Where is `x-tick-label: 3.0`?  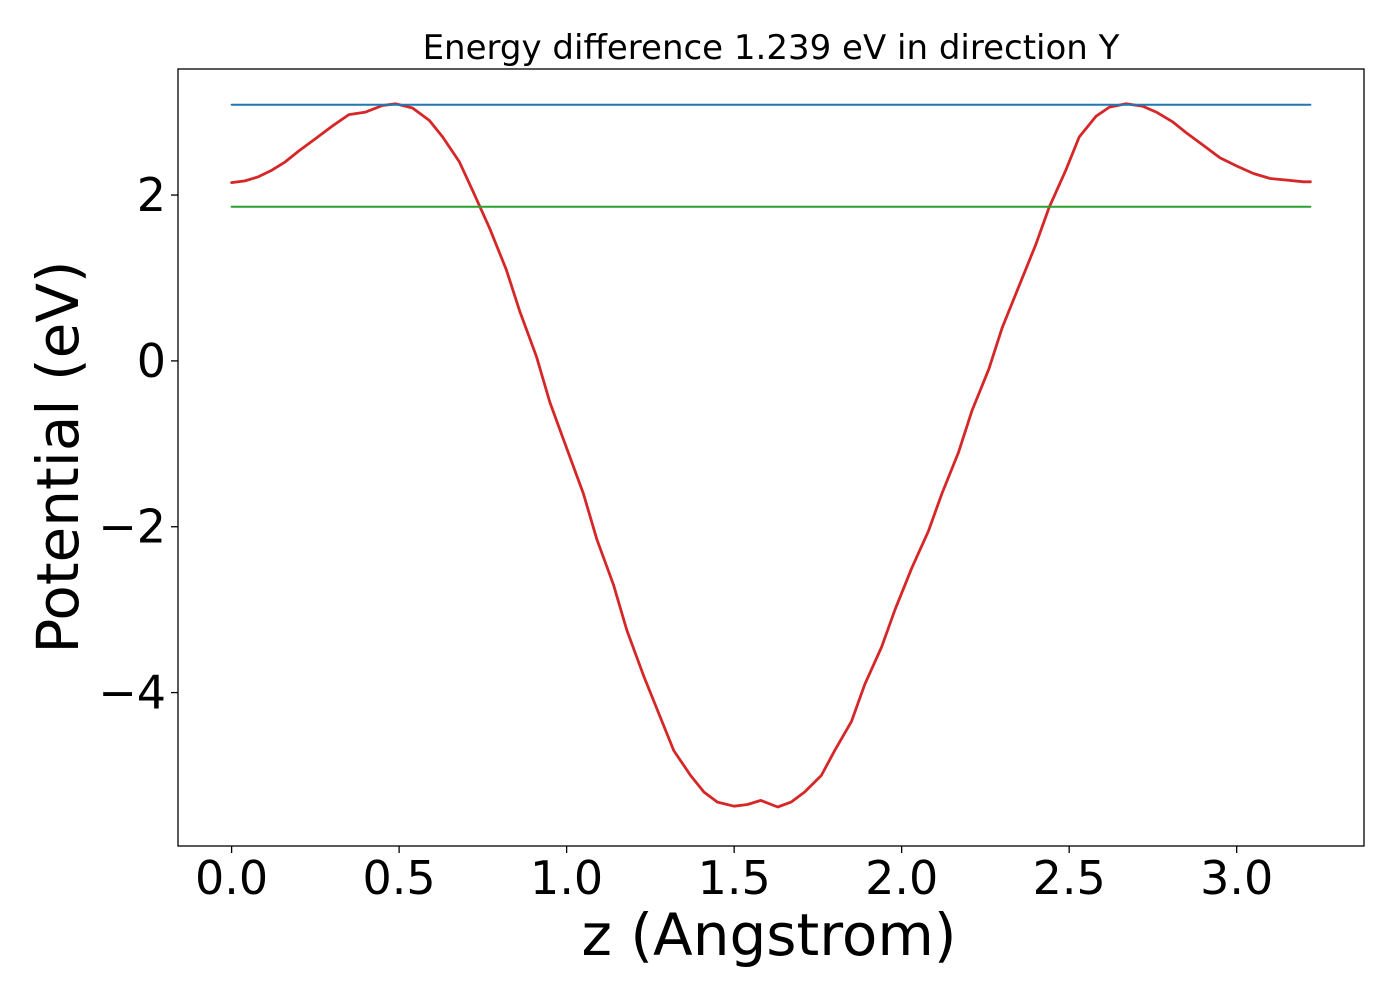 x-tick-label: 3.0 is located at coordinates (1236, 878).